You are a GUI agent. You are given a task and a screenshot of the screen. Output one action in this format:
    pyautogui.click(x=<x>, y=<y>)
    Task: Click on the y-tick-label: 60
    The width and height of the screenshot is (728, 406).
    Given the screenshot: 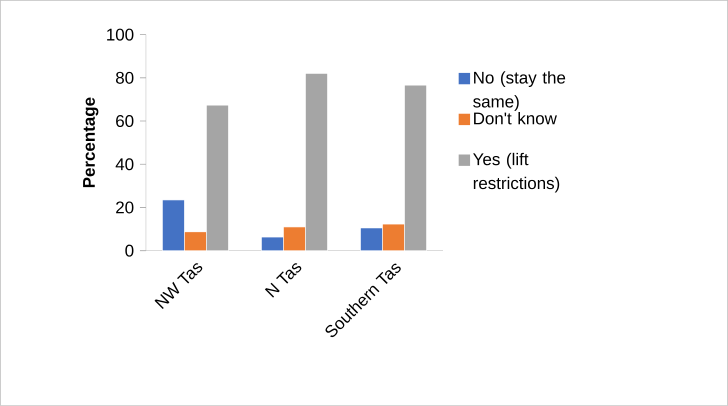 What is the action you would take?
    pyautogui.click(x=125, y=121)
    